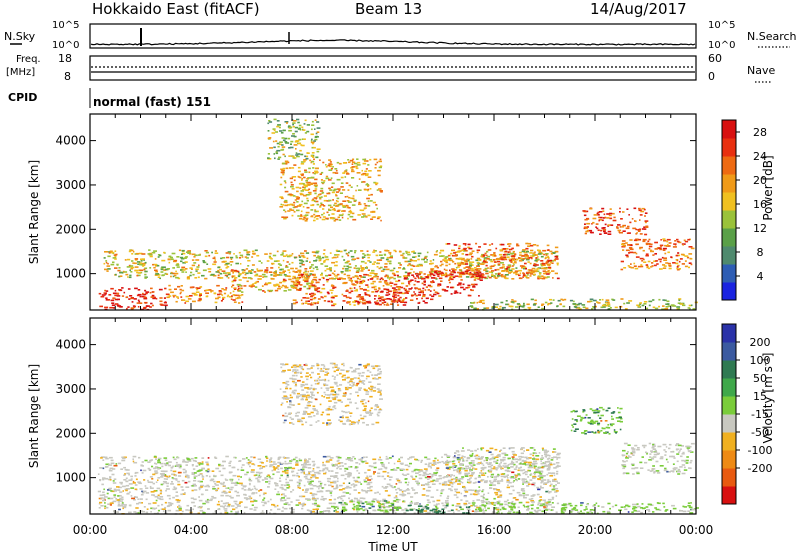 This screenshot has width=800, height=554. What do you see at coordinates (721, 45) in the screenshot?
I see `nsearch-tick-bottom: 10^0` at bounding box center [721, 45].